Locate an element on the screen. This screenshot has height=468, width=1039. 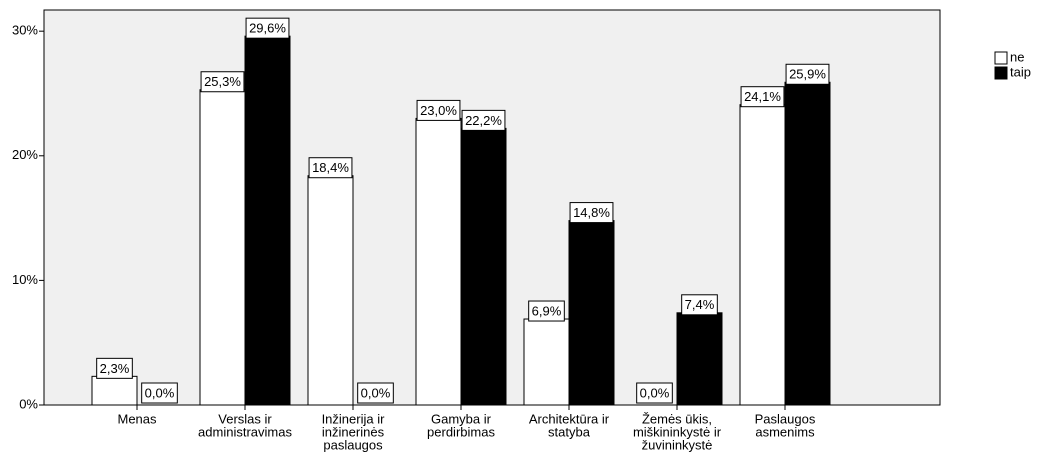
x-tick-label: Verslas ir is located at coordinates (245, 418).